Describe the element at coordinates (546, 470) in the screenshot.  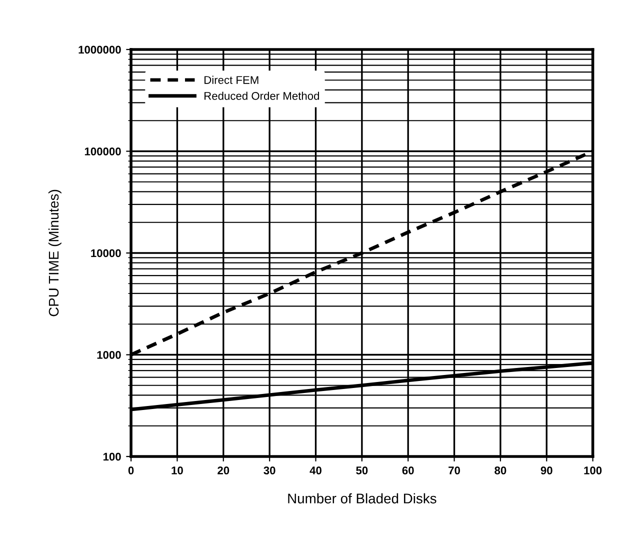
I see `x-tick-label: 90` at that location.